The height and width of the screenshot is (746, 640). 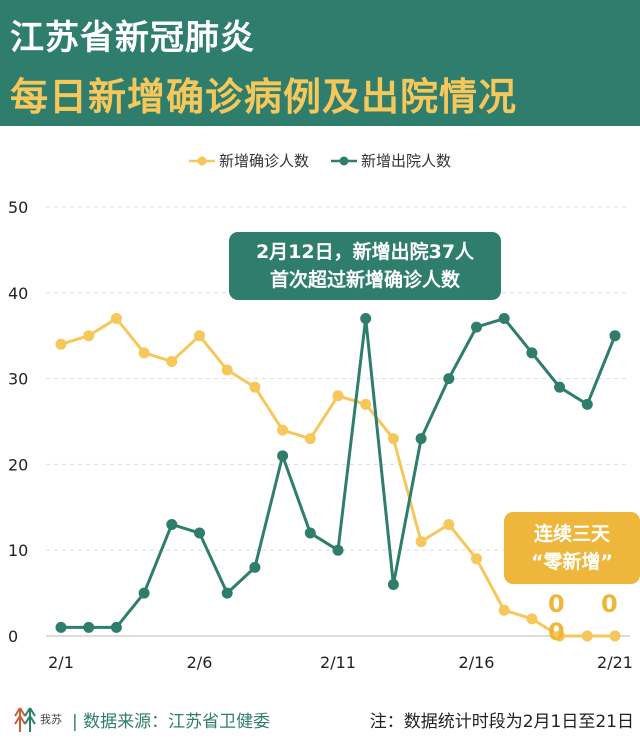 I want to click on subtitle: 每日新增确诊病例及出院情况, so click(x=264, y=97).